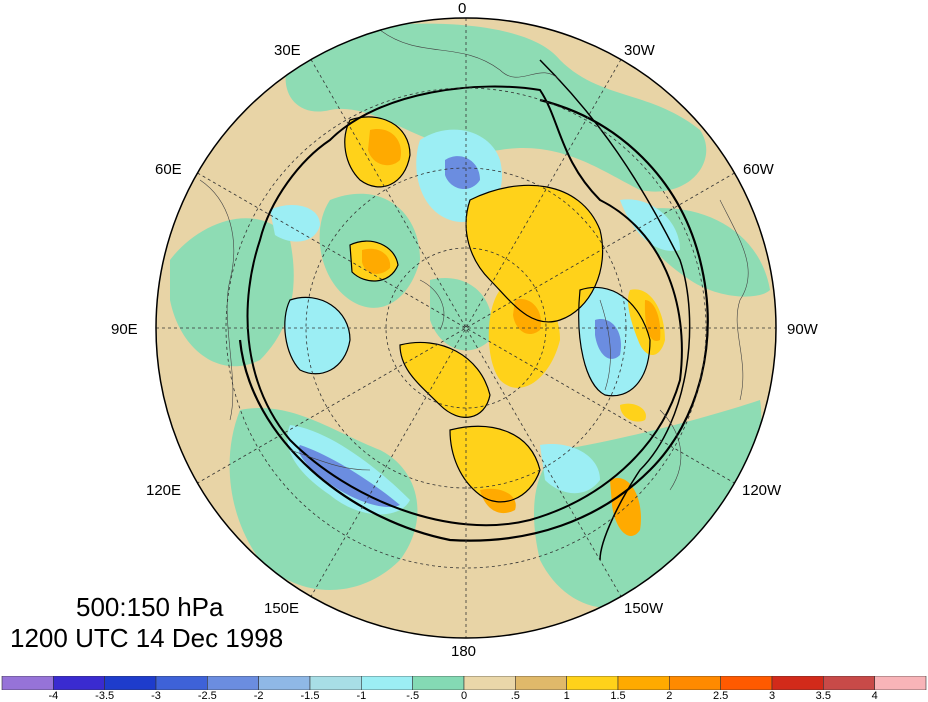 This screenshot has height=702, width=928. I want to click on meridian-label-90e: 90E, so click(124, 329).